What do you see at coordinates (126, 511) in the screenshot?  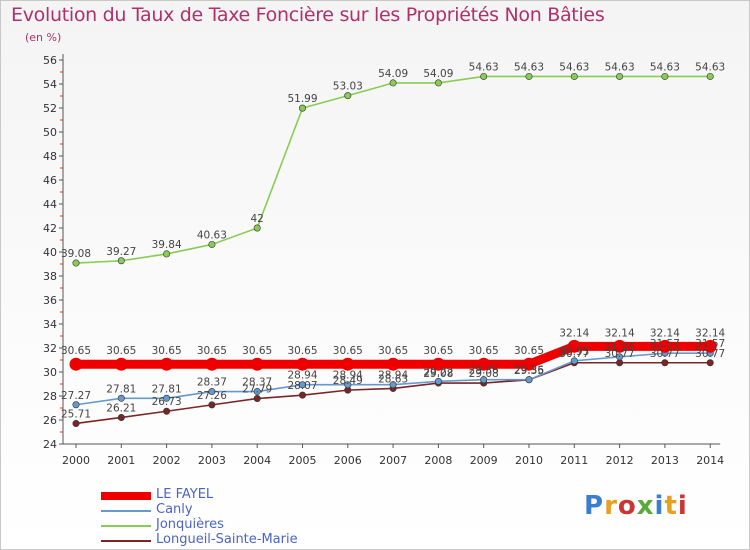 I see `legend-swatch` at bounding box center [126, 511].